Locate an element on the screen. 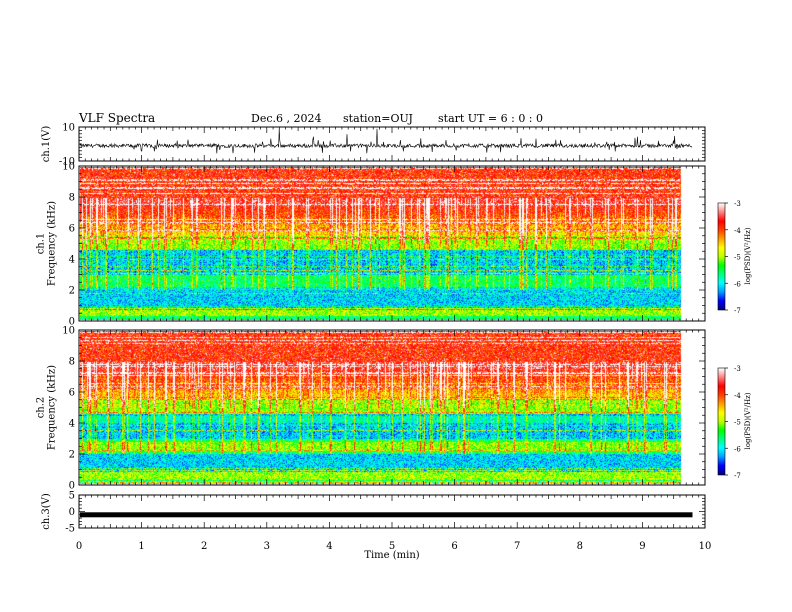 The width and height of the screenshot is (792, 612). figure-title: VLF Spectra is located at coordinates (117, 118).